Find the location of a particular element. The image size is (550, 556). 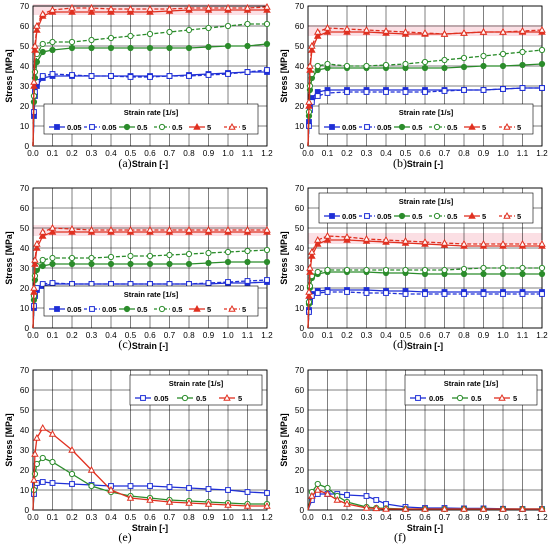

x-tick-label: 0.6 is located at coordinates (150, 517).